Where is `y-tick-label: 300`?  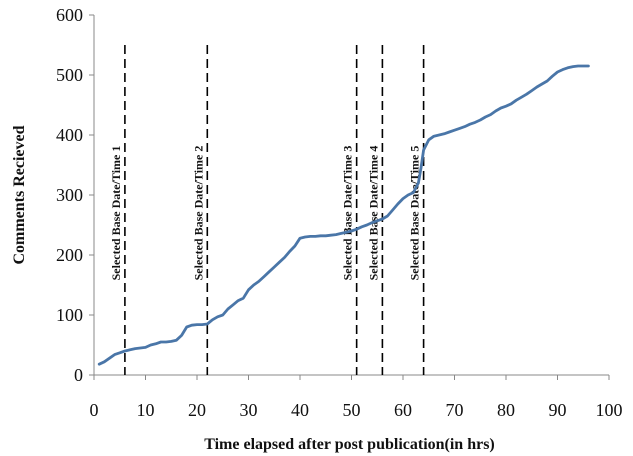 y-tick-label: 300 is located at coordinates (69, 195).